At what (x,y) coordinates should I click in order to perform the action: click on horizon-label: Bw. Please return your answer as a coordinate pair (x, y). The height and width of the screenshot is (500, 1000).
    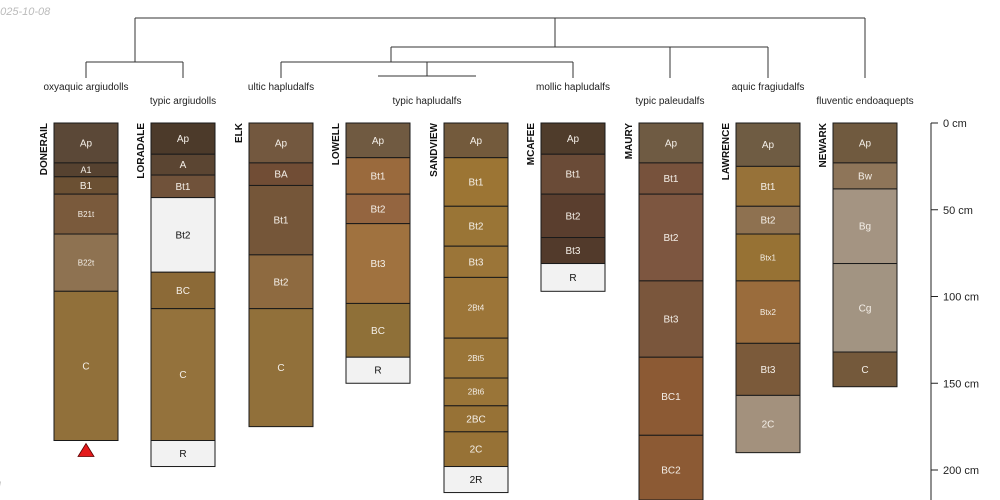
    Looking at the image, I should click on (865, 176).